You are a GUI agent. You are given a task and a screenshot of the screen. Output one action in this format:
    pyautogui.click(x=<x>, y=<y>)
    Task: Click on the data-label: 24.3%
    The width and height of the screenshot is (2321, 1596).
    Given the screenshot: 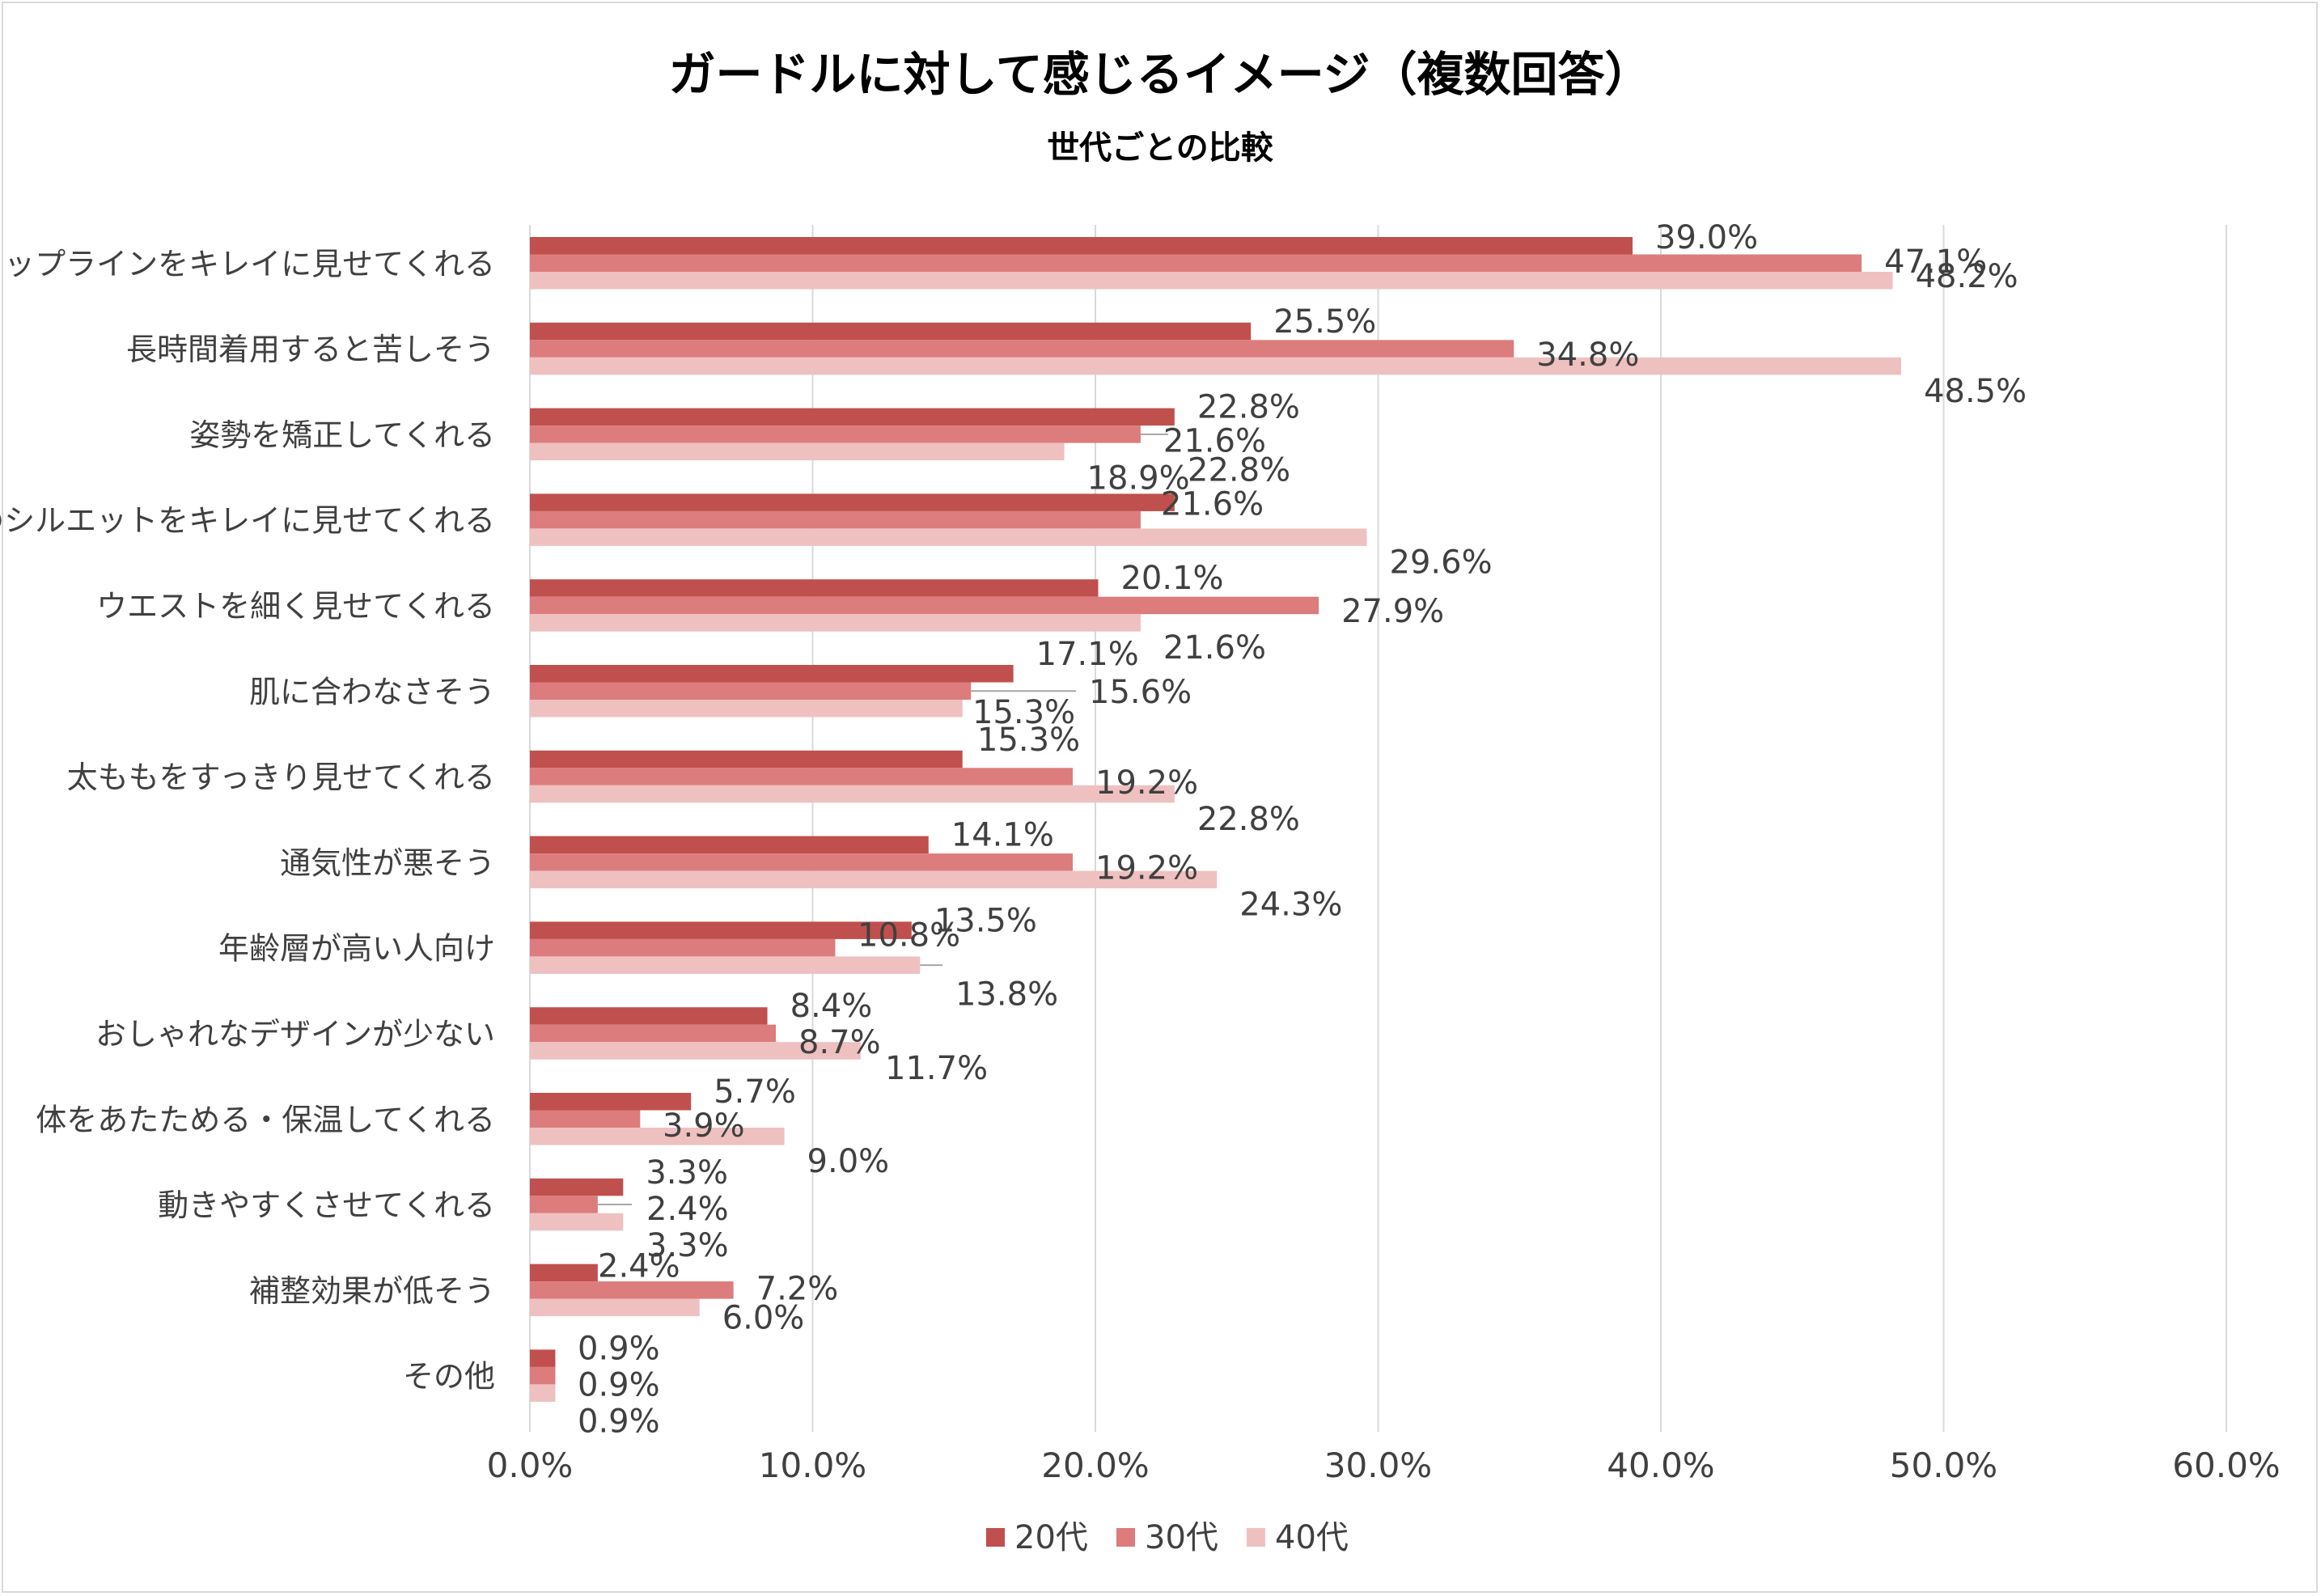 What is the action you would take?
    pyautogui.click(x=1290, y=905)
    